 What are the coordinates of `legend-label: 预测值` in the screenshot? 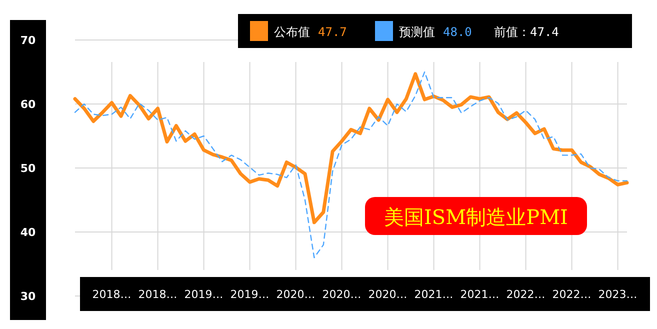 It's located at (417, 32).